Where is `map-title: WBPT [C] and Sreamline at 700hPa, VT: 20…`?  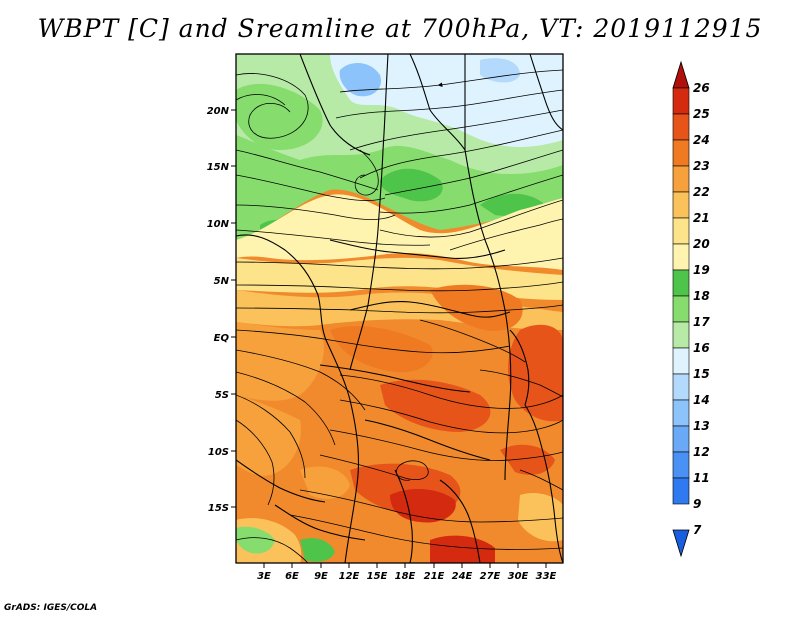 map-title: WBPT [C] and Sreamline at 700hPa, VT: 20… is located at coordinates (400, 28).